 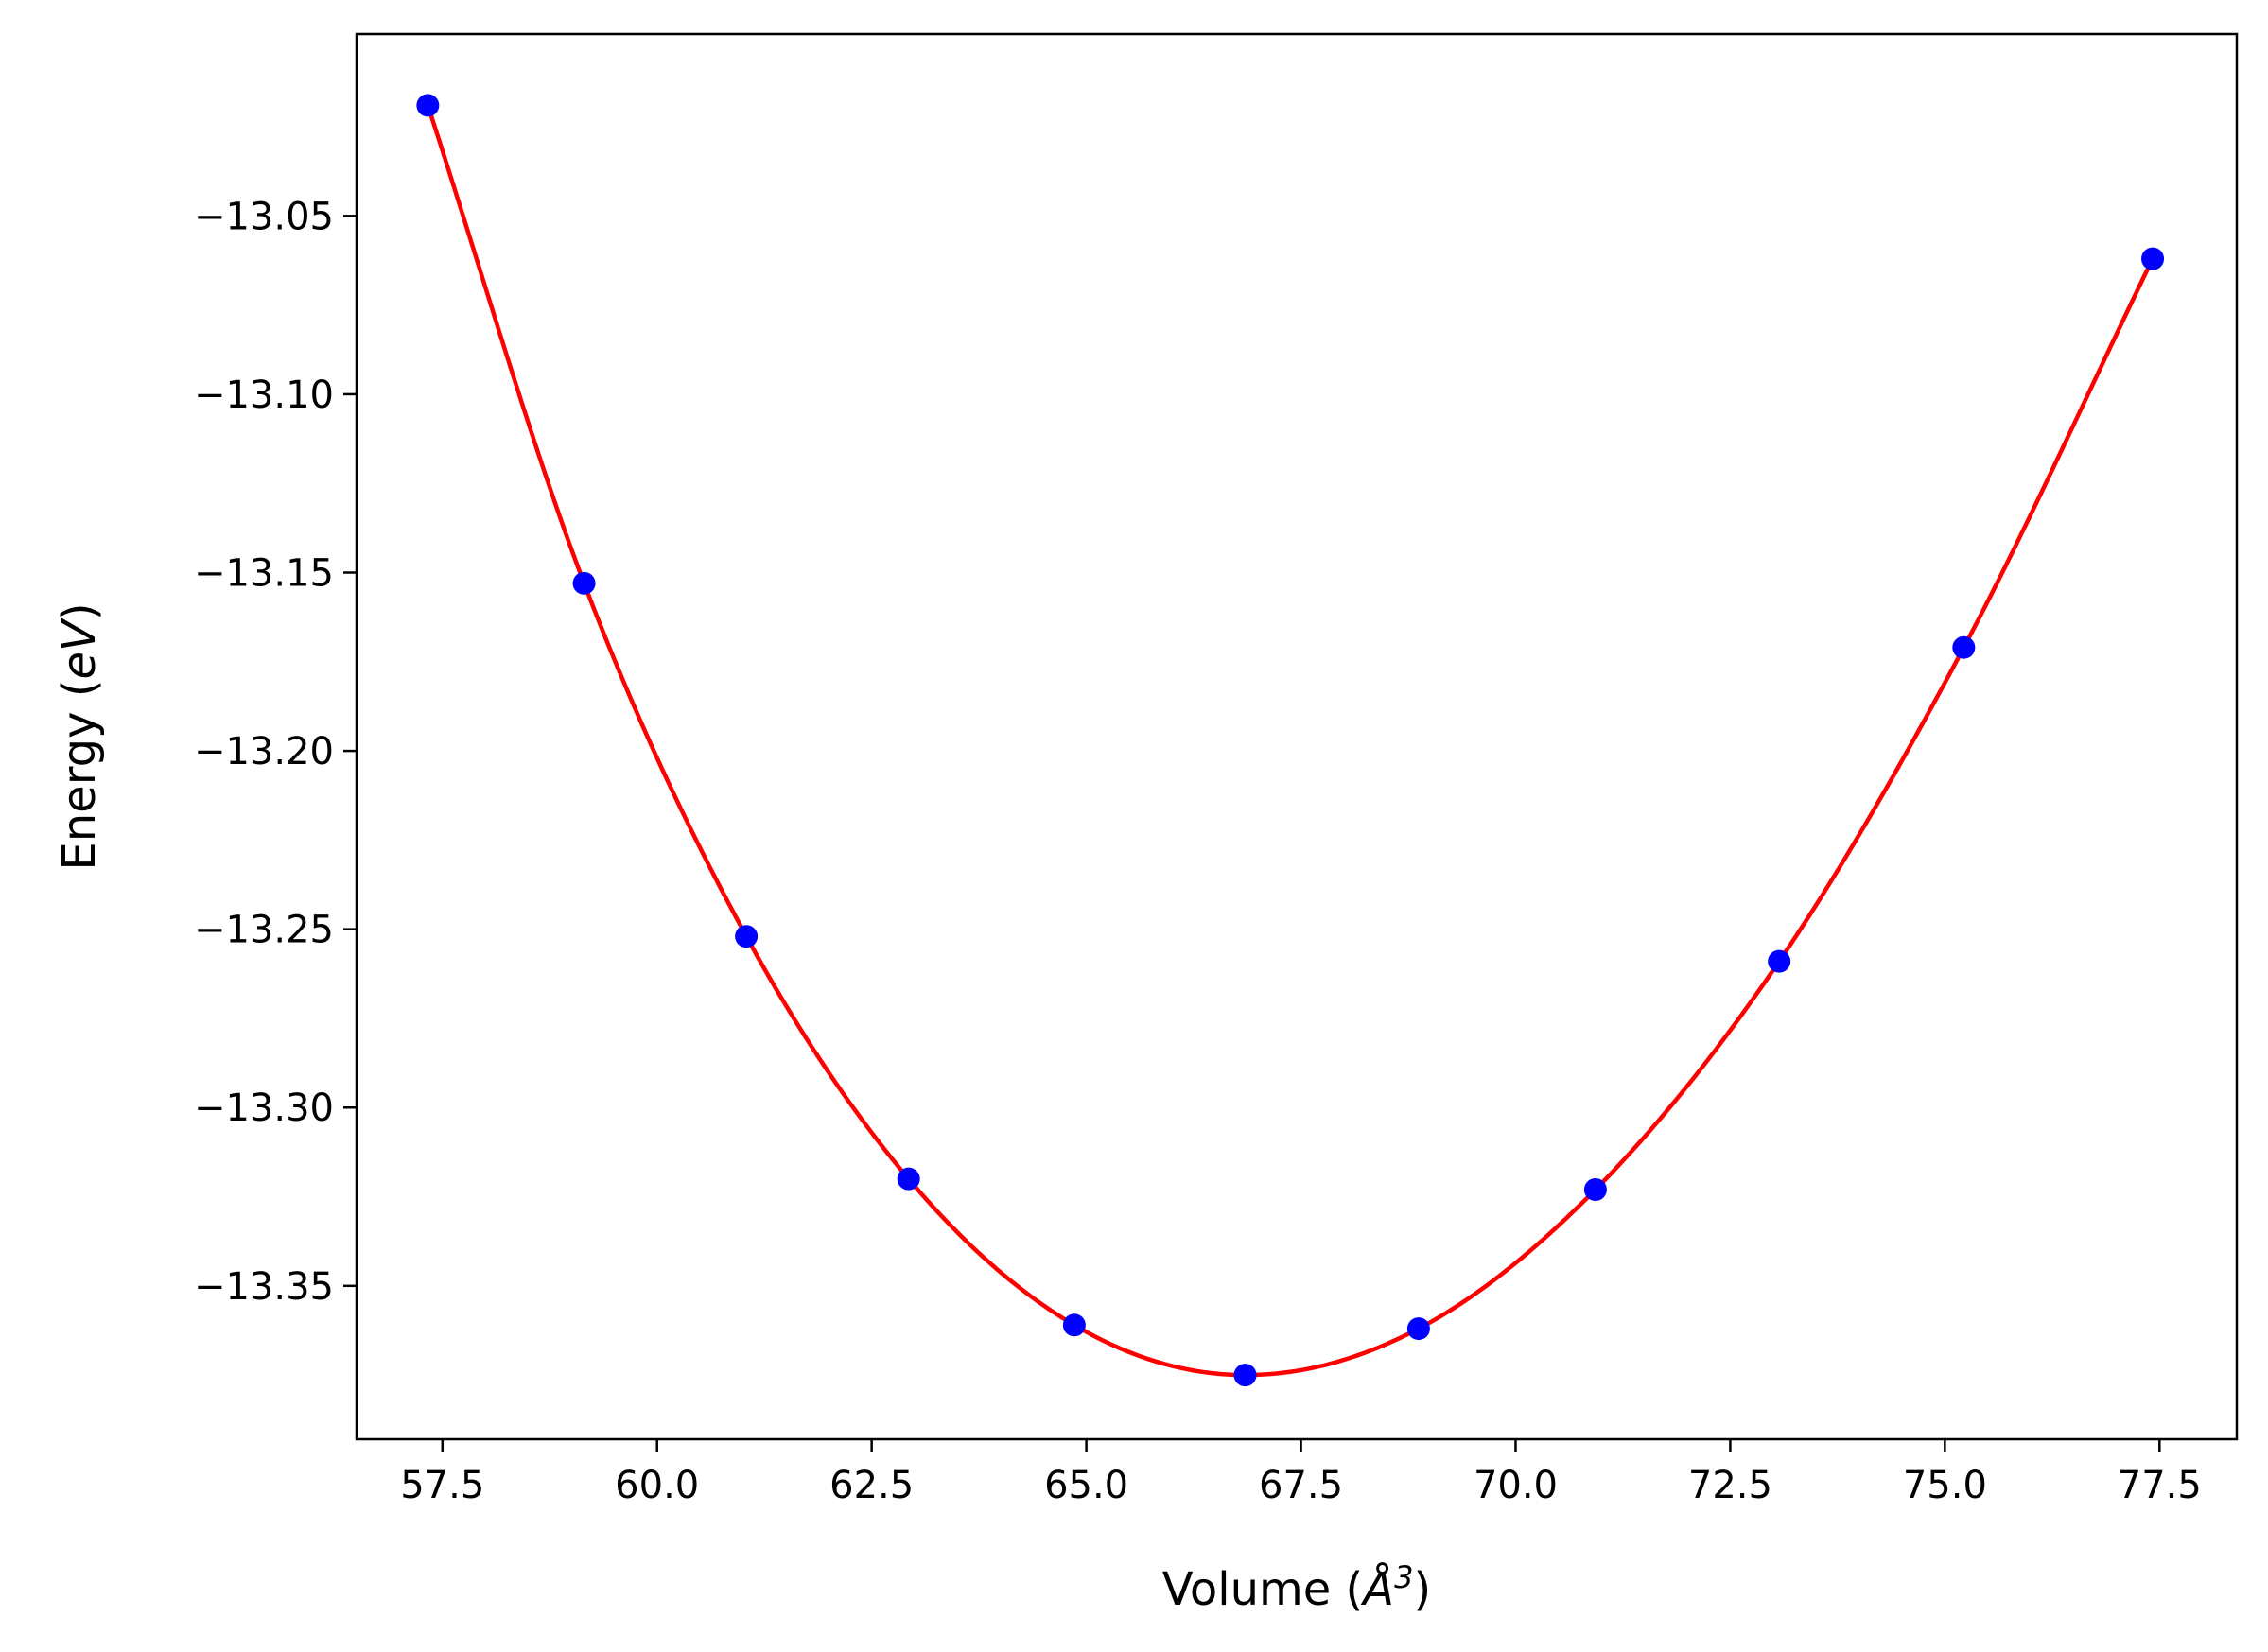 What do you see at coordinates (264, 1109) in the screenshot?
I see `y-tick-label: −13.30` at bounding box center [264, 1109].